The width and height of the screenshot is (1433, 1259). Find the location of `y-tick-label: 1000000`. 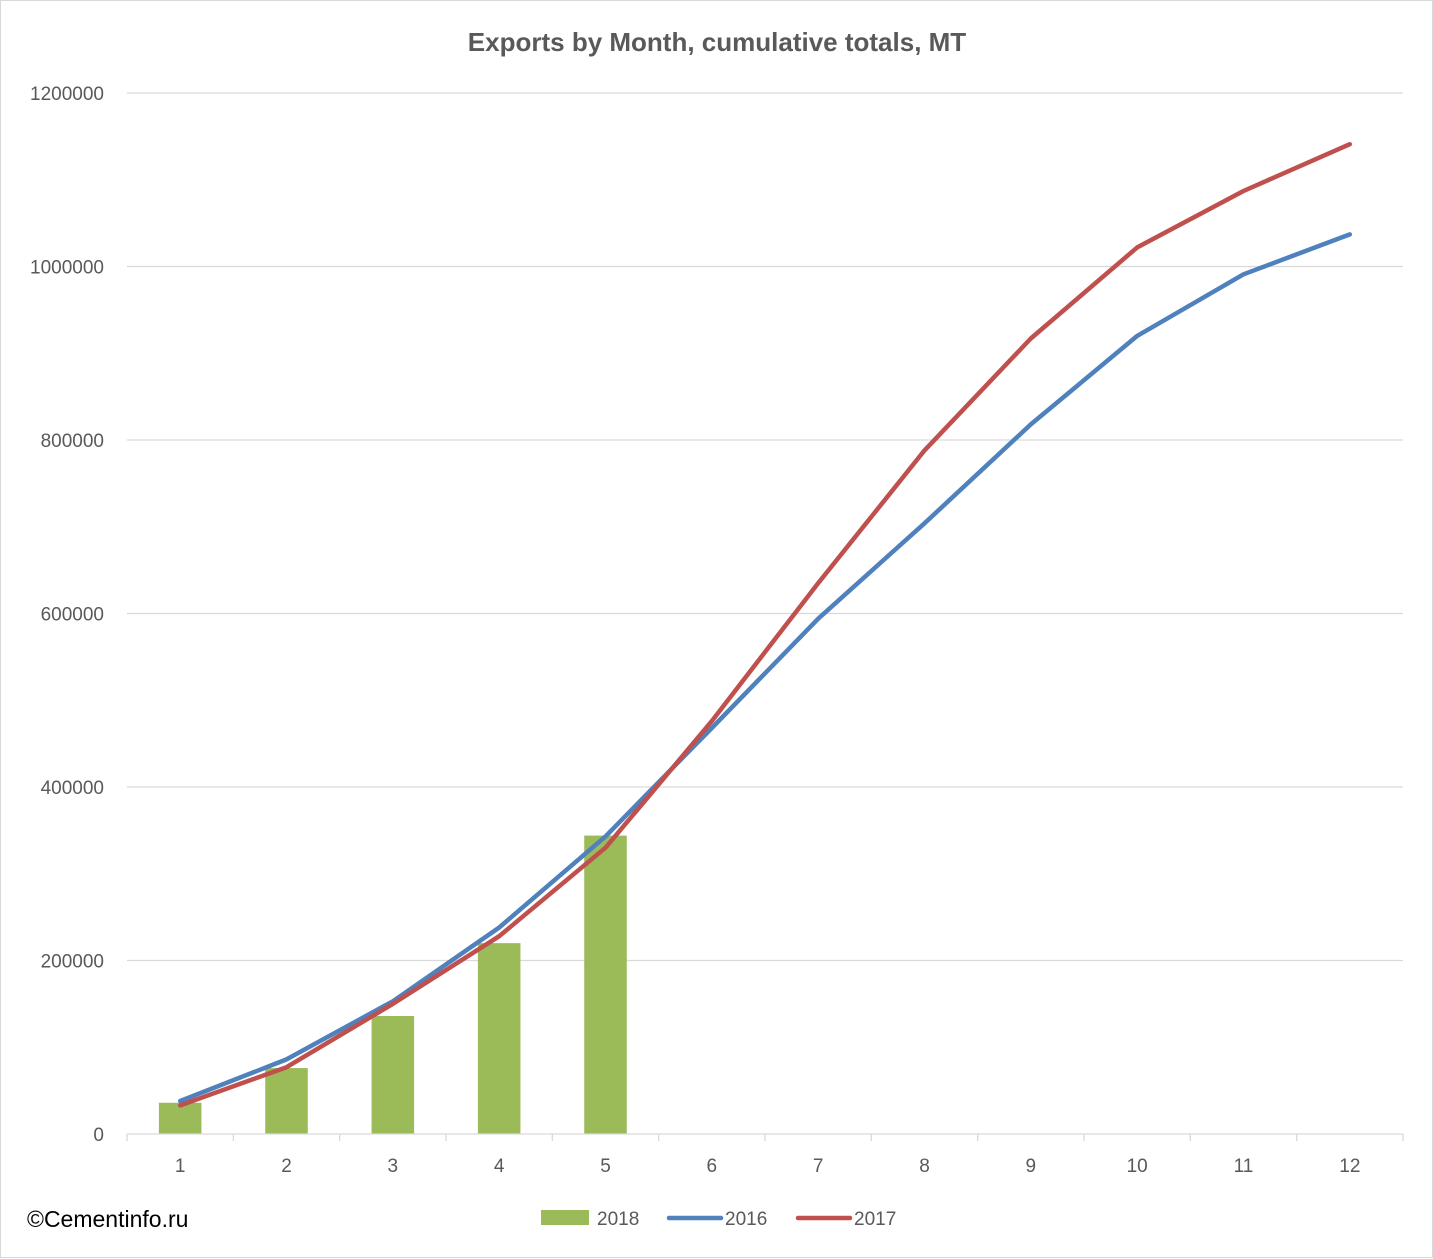

y-tick-label: 1000000 is located at coordinates (67, 268).